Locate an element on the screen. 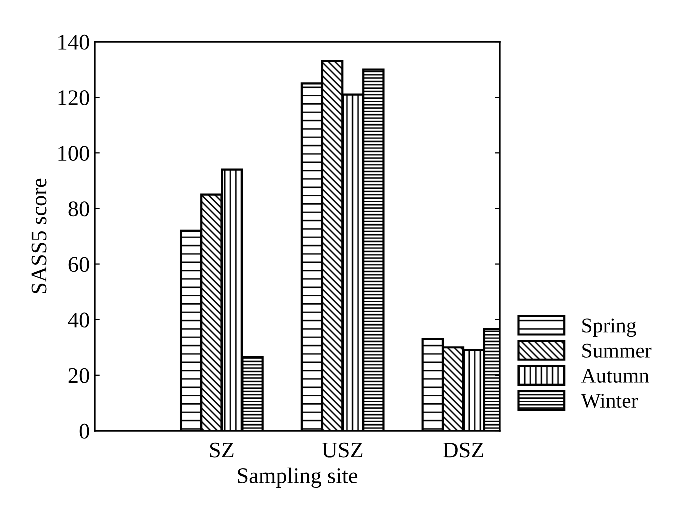 This screenshot has height=517, width=694. legend-label: Spring is located at coordinates (609, 328).